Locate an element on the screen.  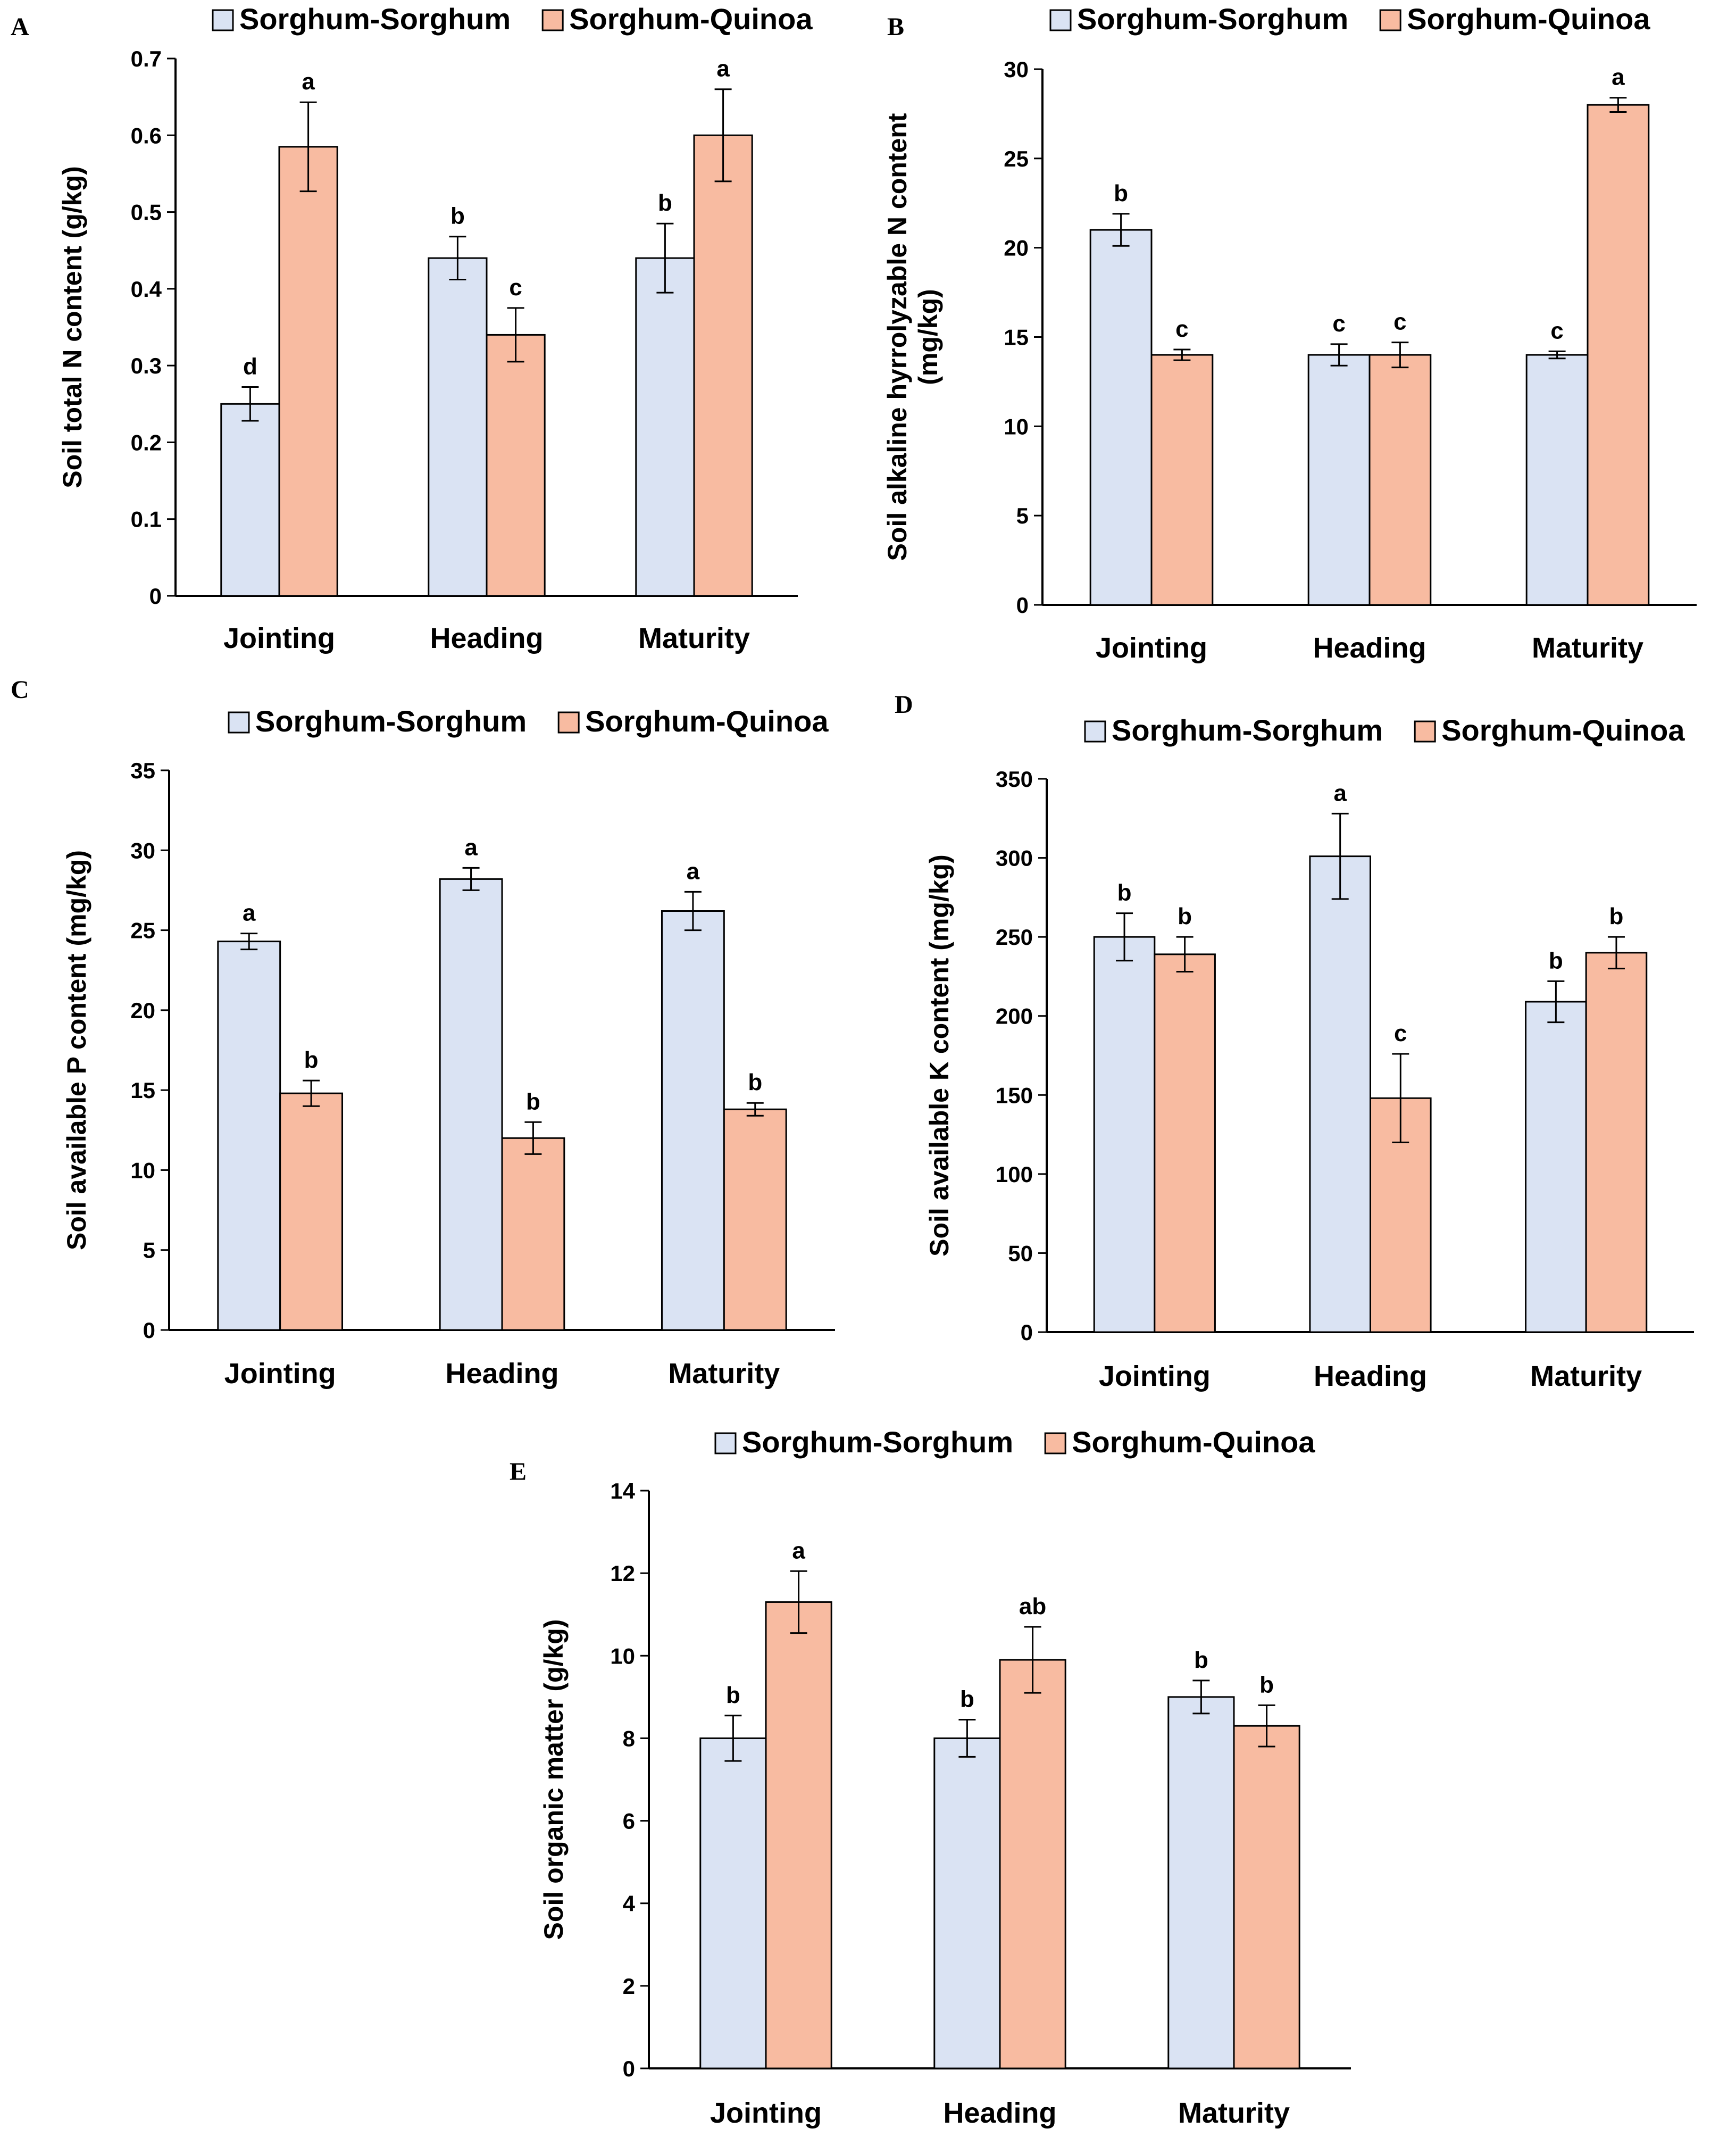
y-axis-title: Soil alkaline hyrrolyzable N content is located at coordinates (897, 337).